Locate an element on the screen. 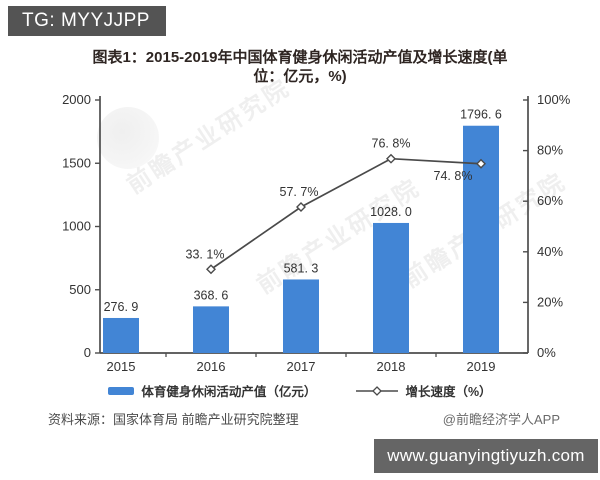  watermark-logo is located at coordinates (128, 138).